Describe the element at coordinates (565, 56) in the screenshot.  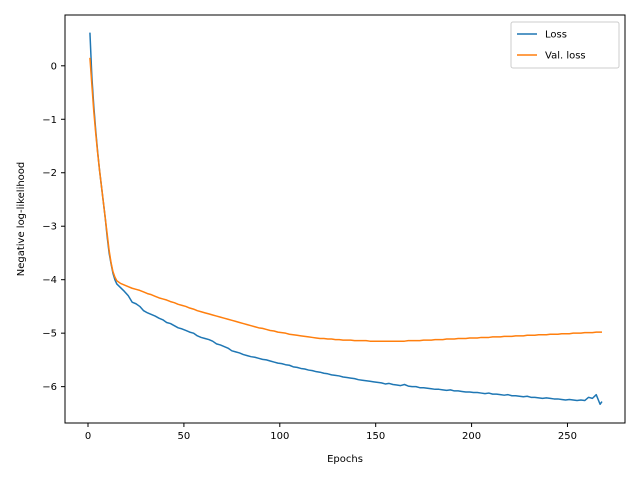
I see `legend-label: Val. loss` at that location.